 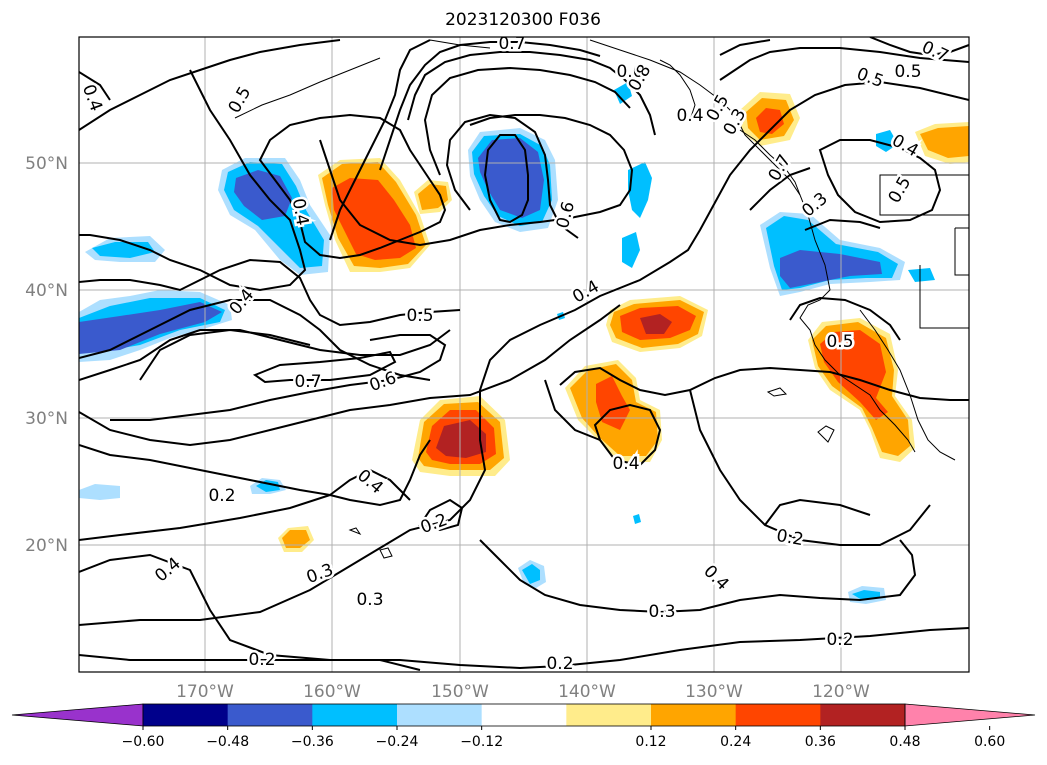 What do you see at coordinates (46, 419) in the screenshot?
I see `lat-label: 30°N` at bounding box center [46, 419].